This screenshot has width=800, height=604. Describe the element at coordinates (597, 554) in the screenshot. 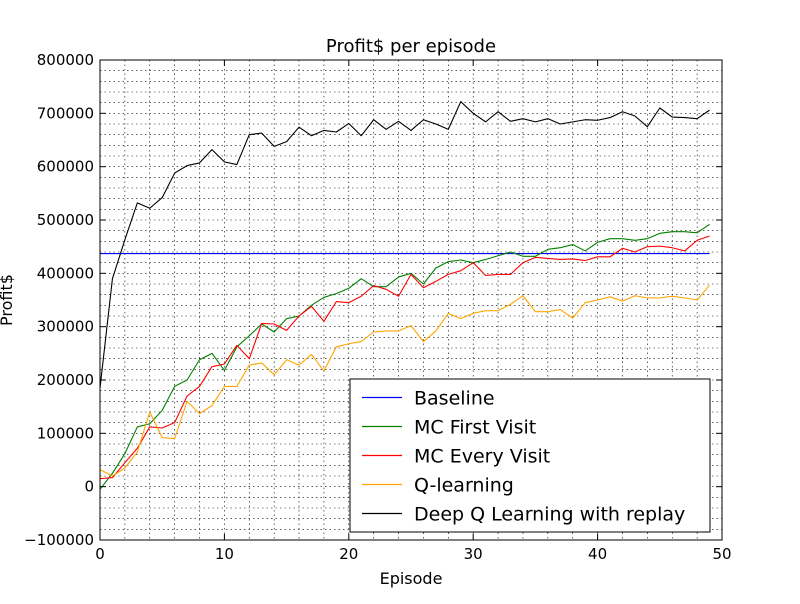

I see `x-tick-label: 40` at that location.